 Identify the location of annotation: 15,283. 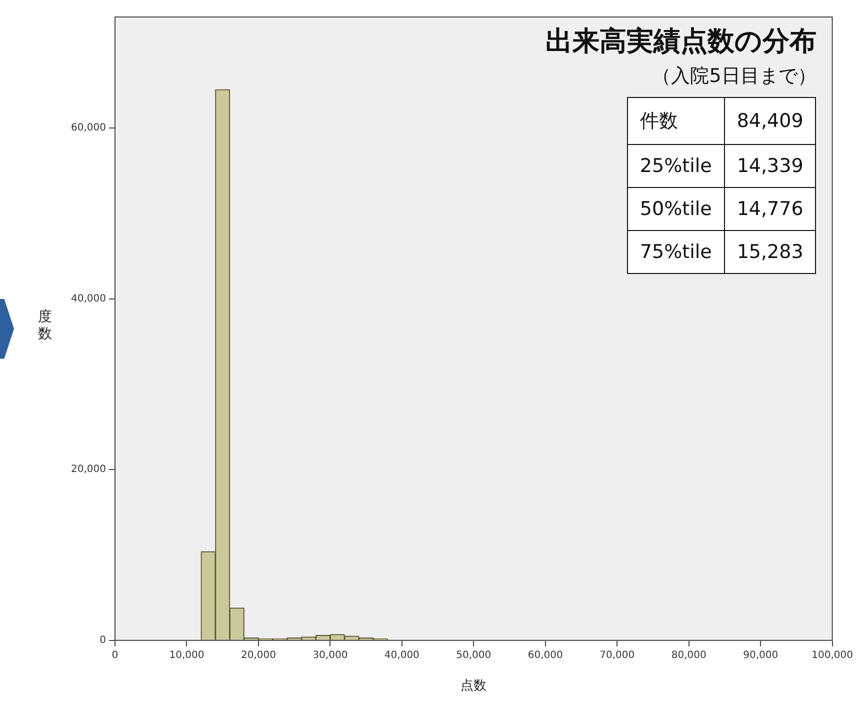
(770, 252).